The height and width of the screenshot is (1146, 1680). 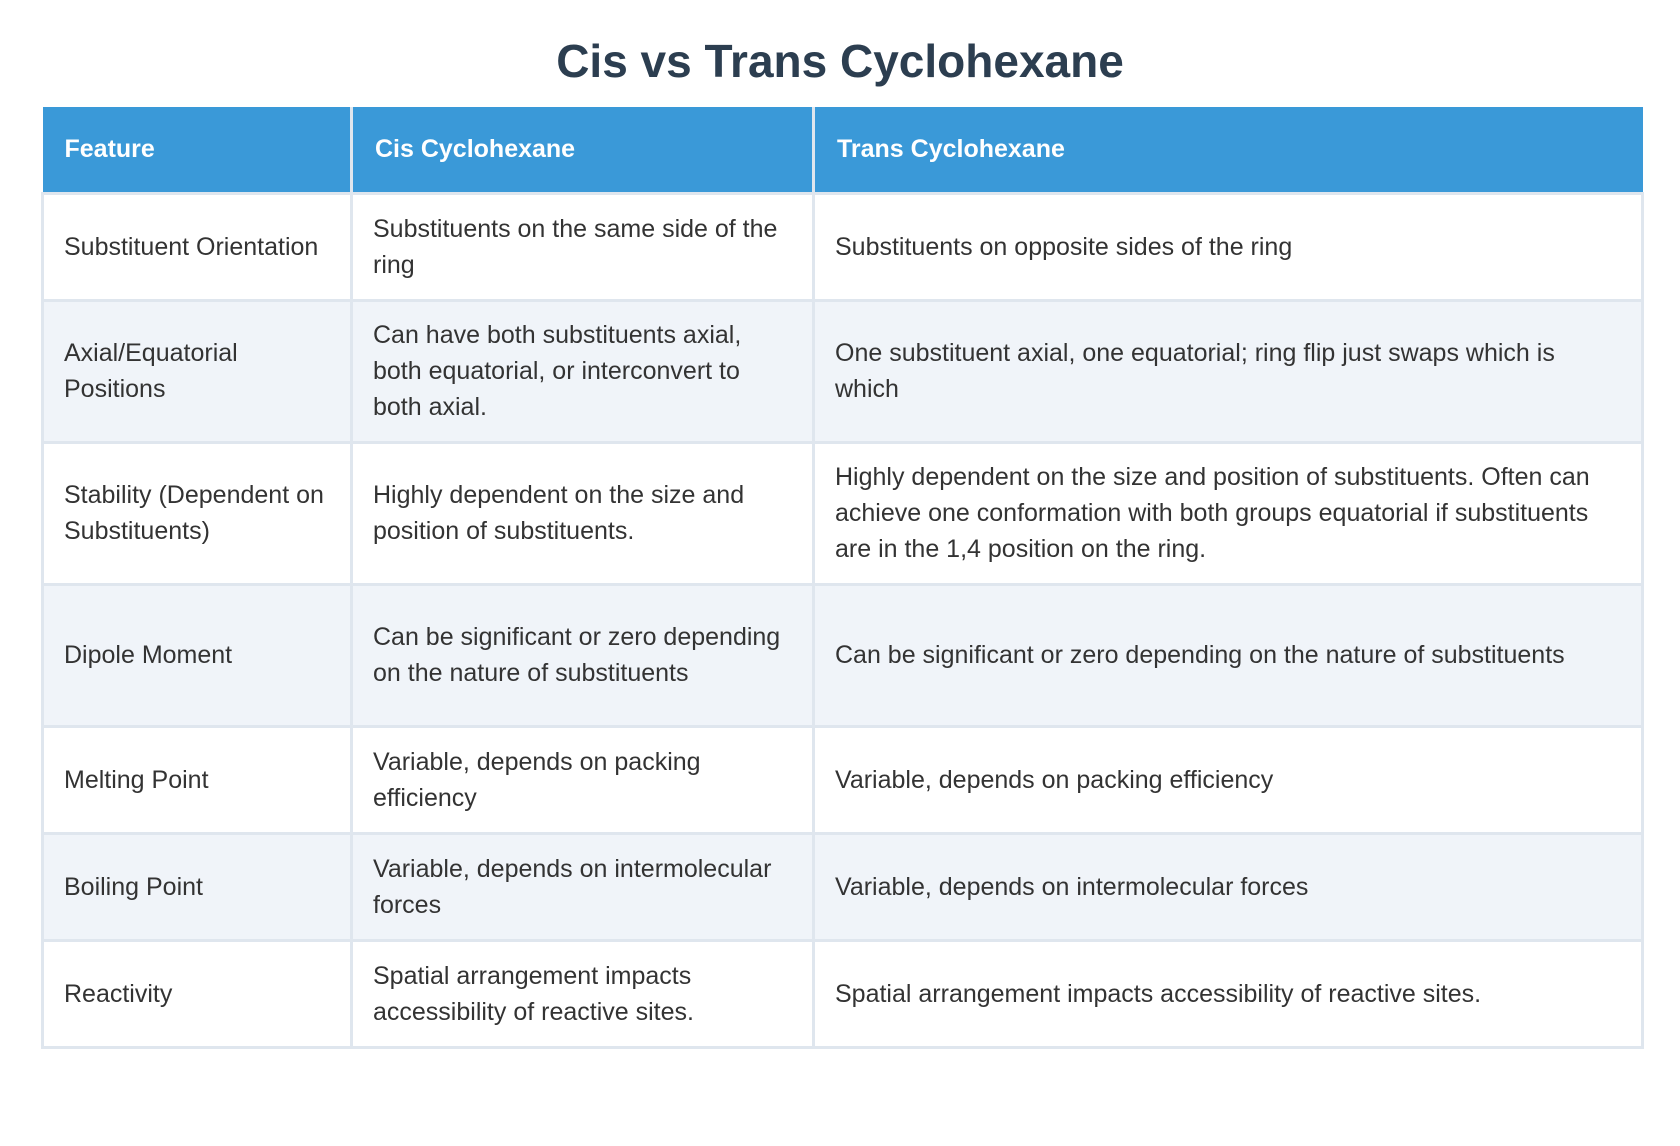 What do you see at coordinates (197, 513) in the screenshot?
I see `feature-cell: Stability (Dependent on Substituents)` at bounding box center [197, 513].